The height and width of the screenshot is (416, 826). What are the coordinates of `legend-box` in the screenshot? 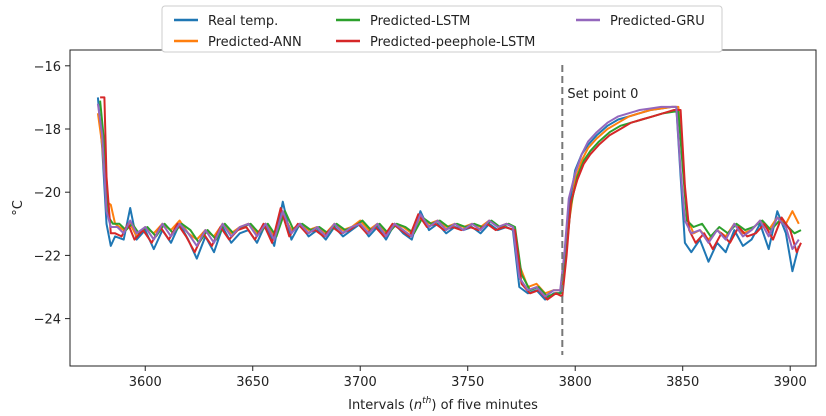 It's located at (442, 29).